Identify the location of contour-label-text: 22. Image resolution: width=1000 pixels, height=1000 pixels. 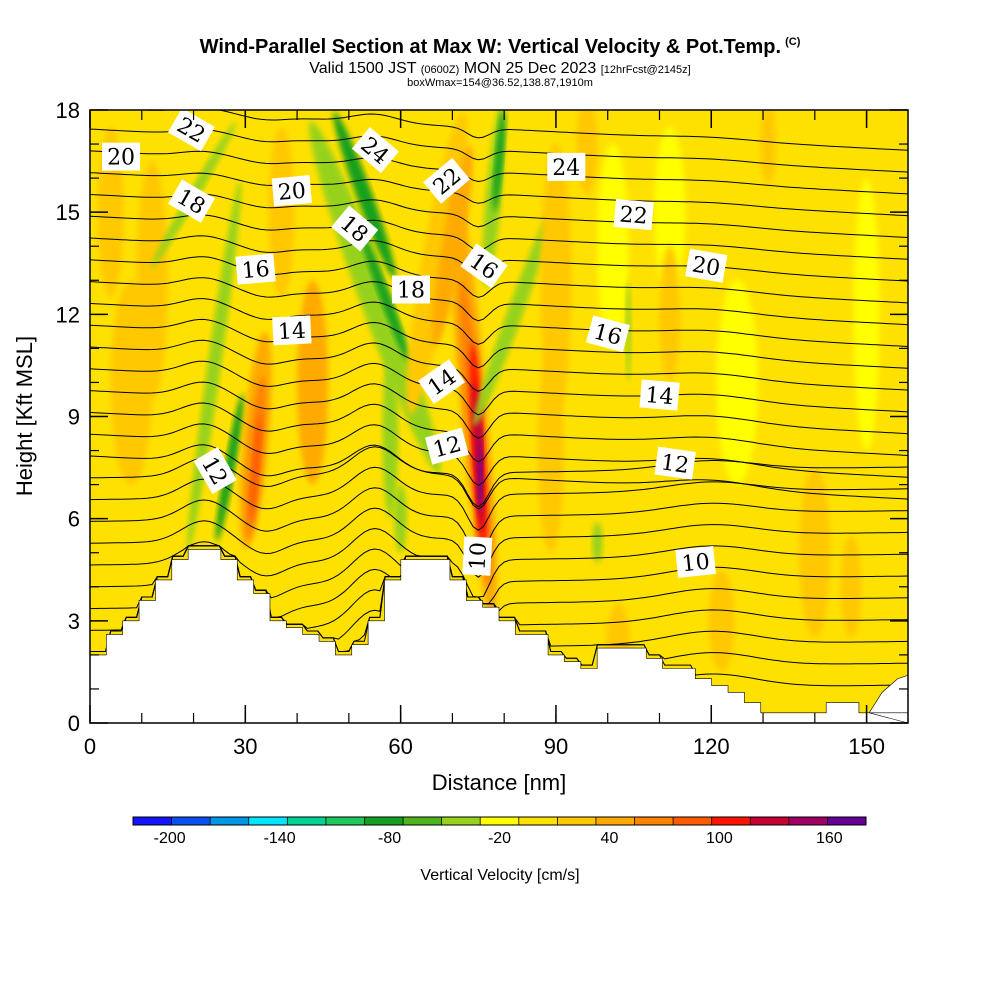
(634, 215).